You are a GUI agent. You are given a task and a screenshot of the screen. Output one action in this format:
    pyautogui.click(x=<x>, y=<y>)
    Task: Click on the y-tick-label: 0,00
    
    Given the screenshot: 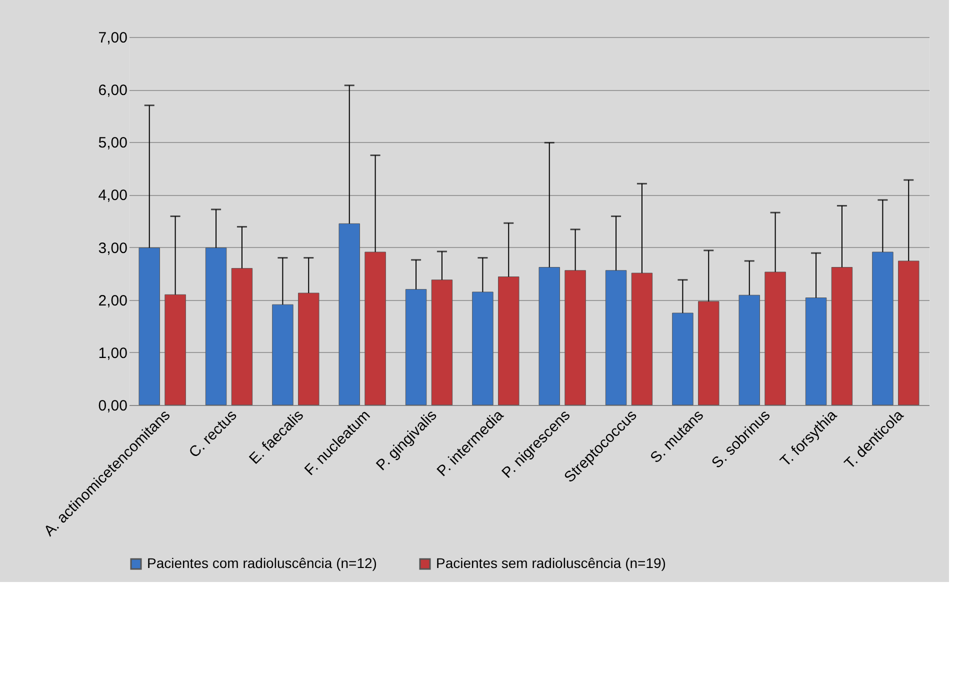 What is the action you would take?
    pyautogui.click(x=113, y=406)
    